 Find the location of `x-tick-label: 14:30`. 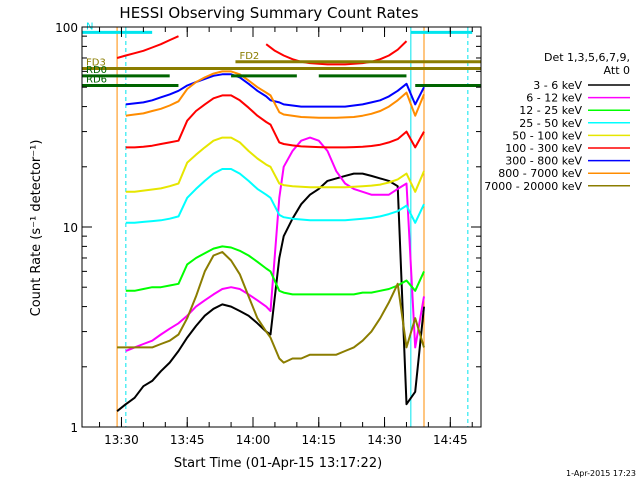

x-tick-label: 14:30 is located at coordinates (384, 440).